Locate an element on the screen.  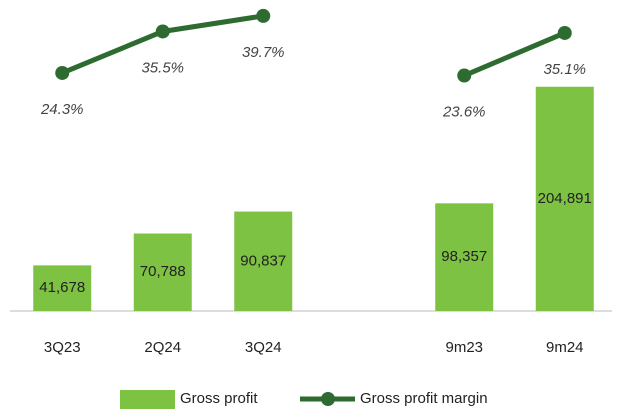
data-label: 98,357 is located at coordinates (464, 256).